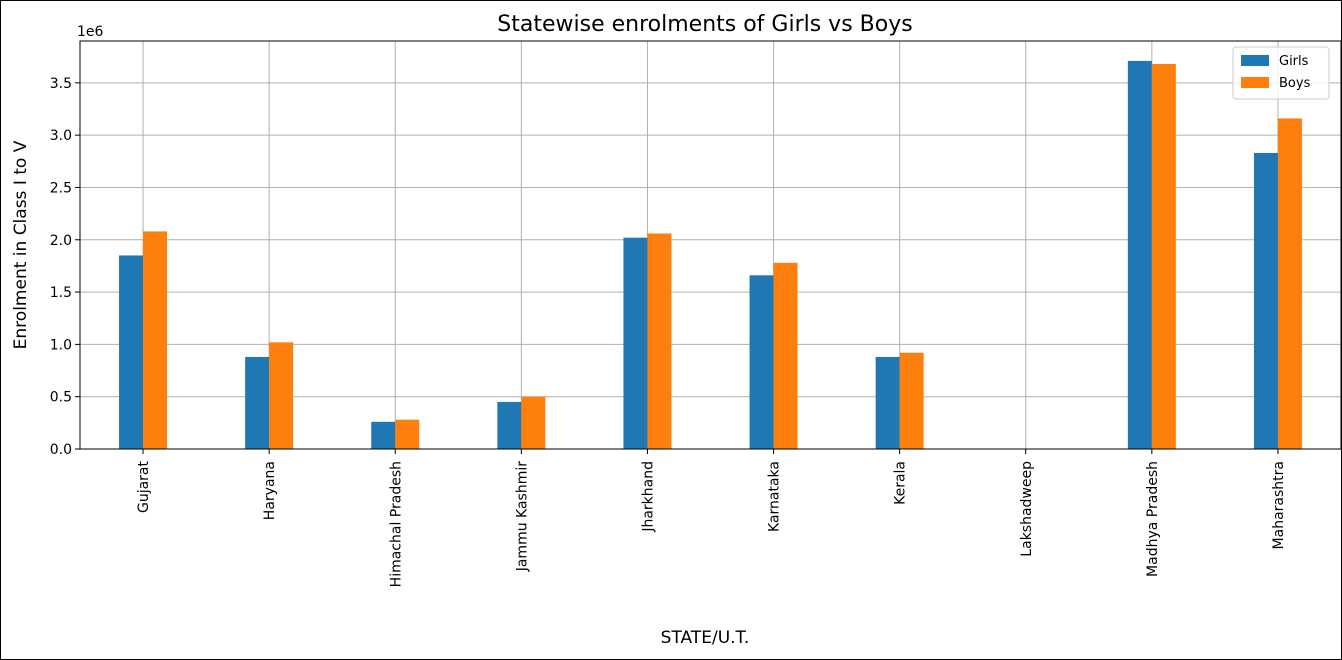 The width and height of the screenshot is (1342, 660). What do you see at coordinates (61, 84) in the screenshot?
I see `y-tick-label: 3.5` at bounding box center [61, 84].